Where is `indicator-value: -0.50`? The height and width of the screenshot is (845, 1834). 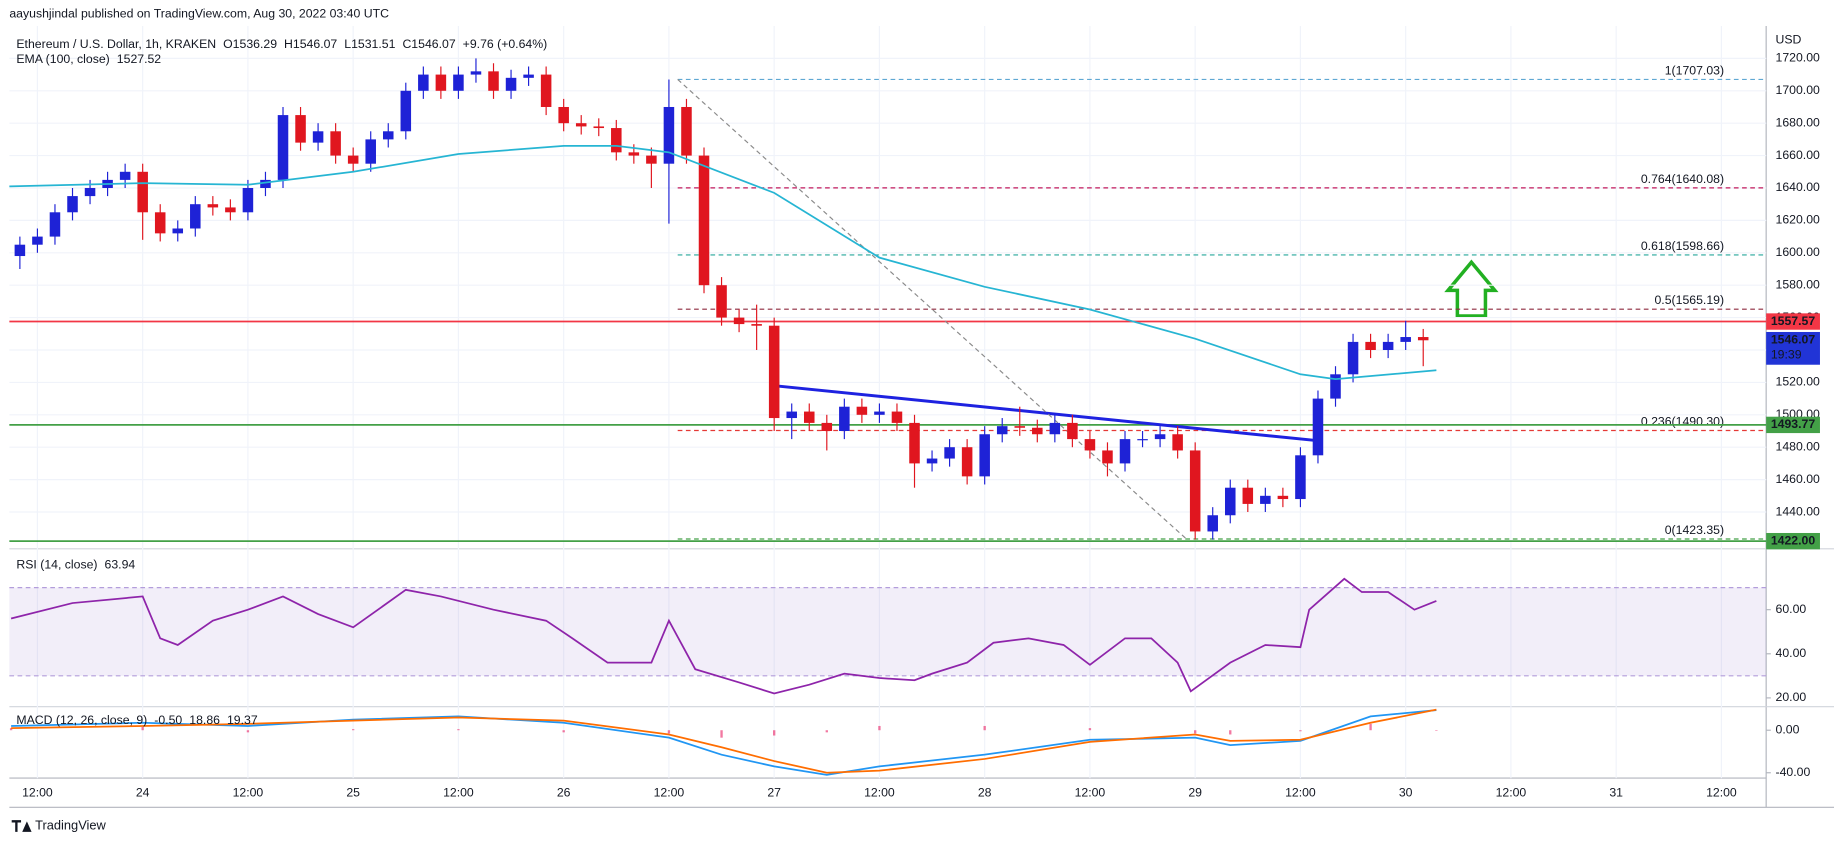
indicator-value: -0.50 is located at coordinates (168, 720).